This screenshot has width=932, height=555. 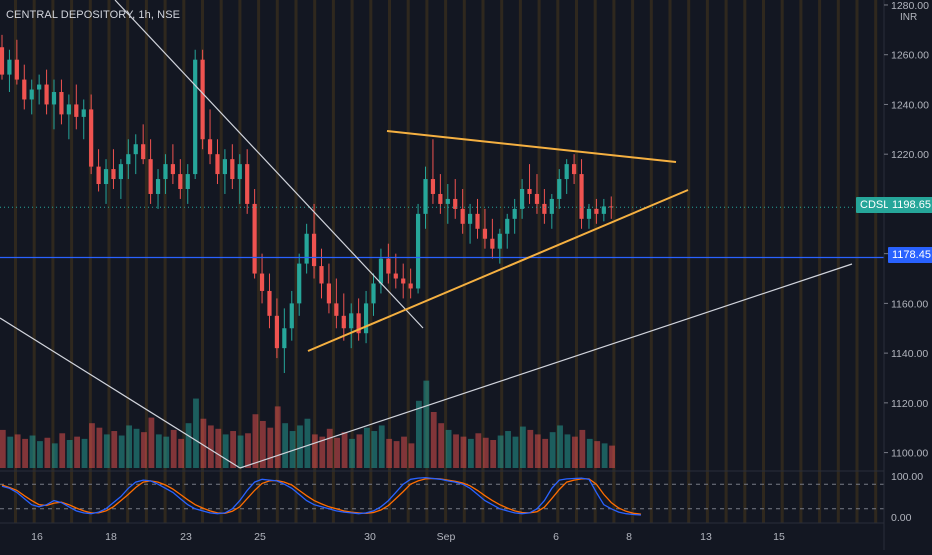 I want to click on volume-bars, so click(x=307, y=424).